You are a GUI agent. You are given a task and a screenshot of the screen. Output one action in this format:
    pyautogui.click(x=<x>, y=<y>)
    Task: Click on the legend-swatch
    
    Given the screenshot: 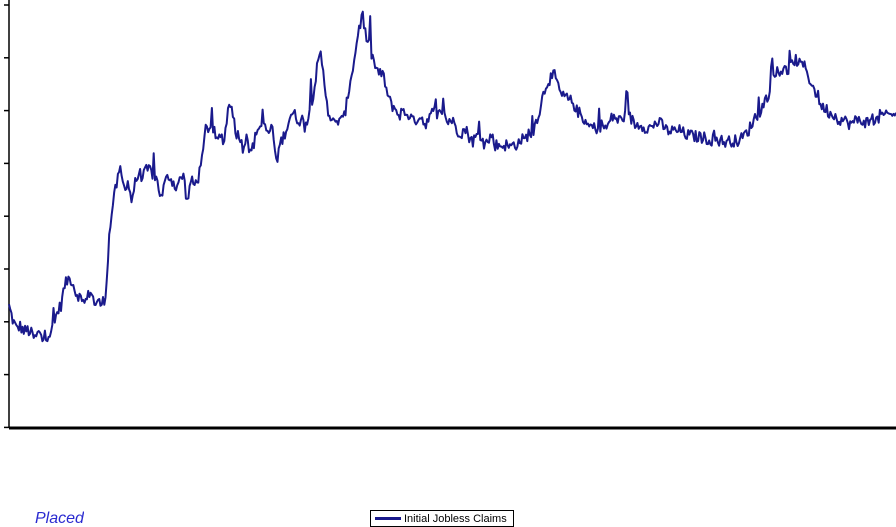 What is the action you would take?
    pyautogui.click(x=388, y=518)
    